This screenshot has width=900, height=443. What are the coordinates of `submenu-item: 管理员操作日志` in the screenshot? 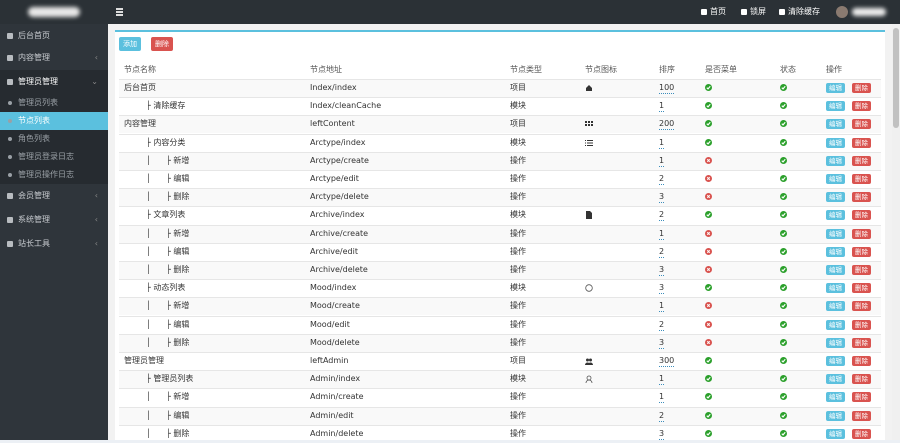 It's located at (54, 175).